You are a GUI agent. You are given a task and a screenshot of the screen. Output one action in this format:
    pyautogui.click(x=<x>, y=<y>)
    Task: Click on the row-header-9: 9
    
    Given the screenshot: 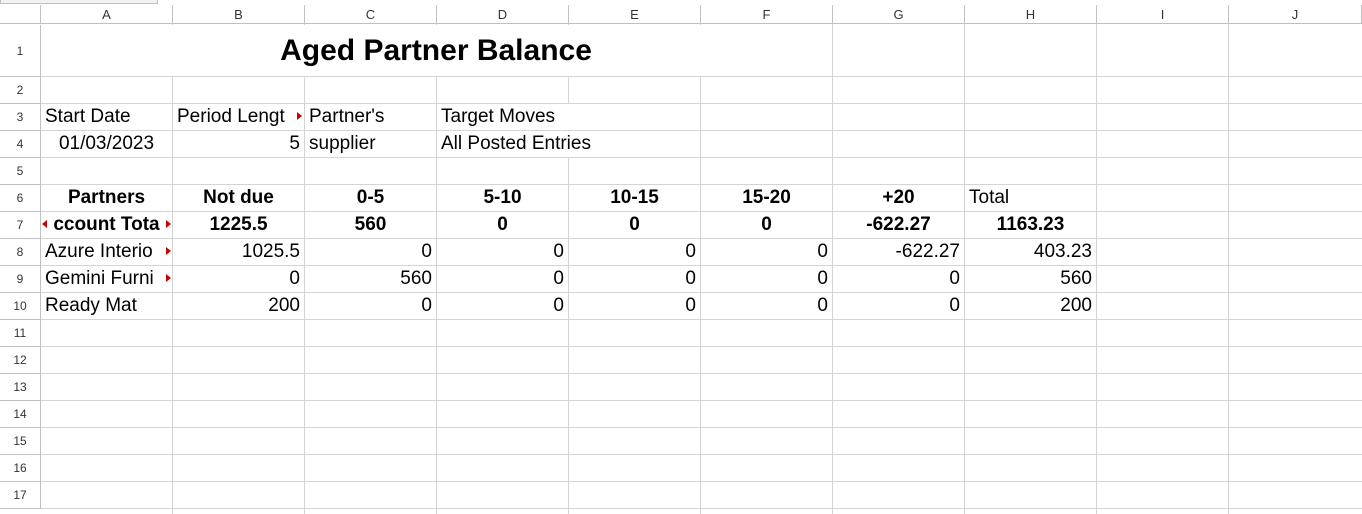 What is the action you would take?
    pyautogui.click(x=20, y=279)
    